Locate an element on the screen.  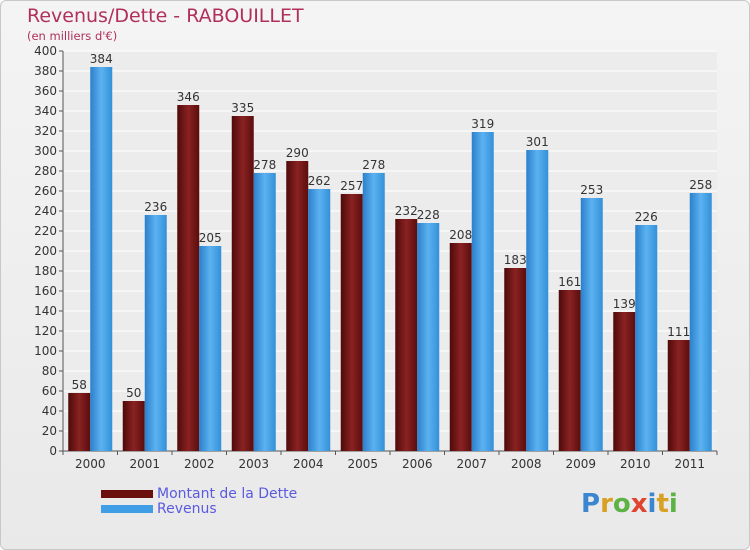
proxiti-logo: Proxiti is located at coordinates (629, 504).